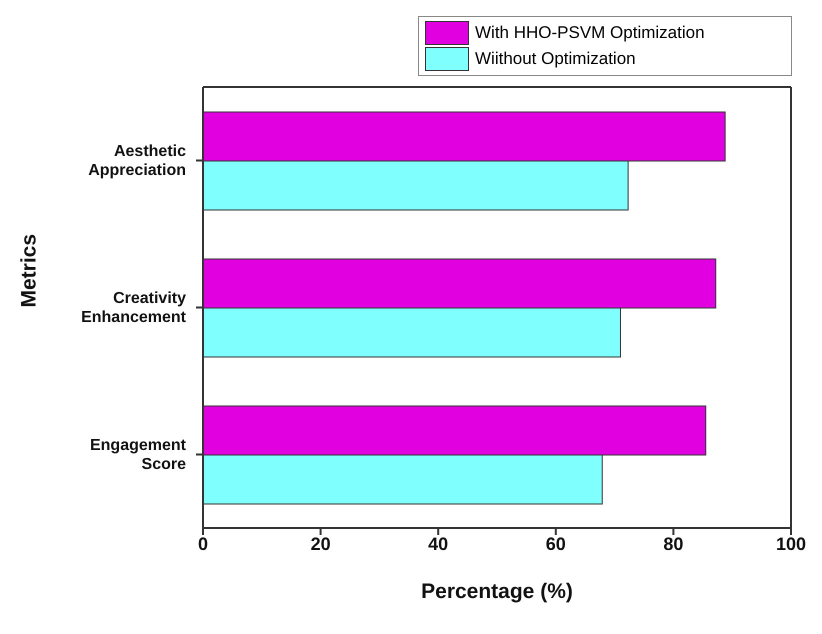 The image size is (822, 634). What do you see at coordinates (137, 161) in the screenshot?
I see `y-tick-label: Aesthetic Appreciation` at bounding box center [137, 161].